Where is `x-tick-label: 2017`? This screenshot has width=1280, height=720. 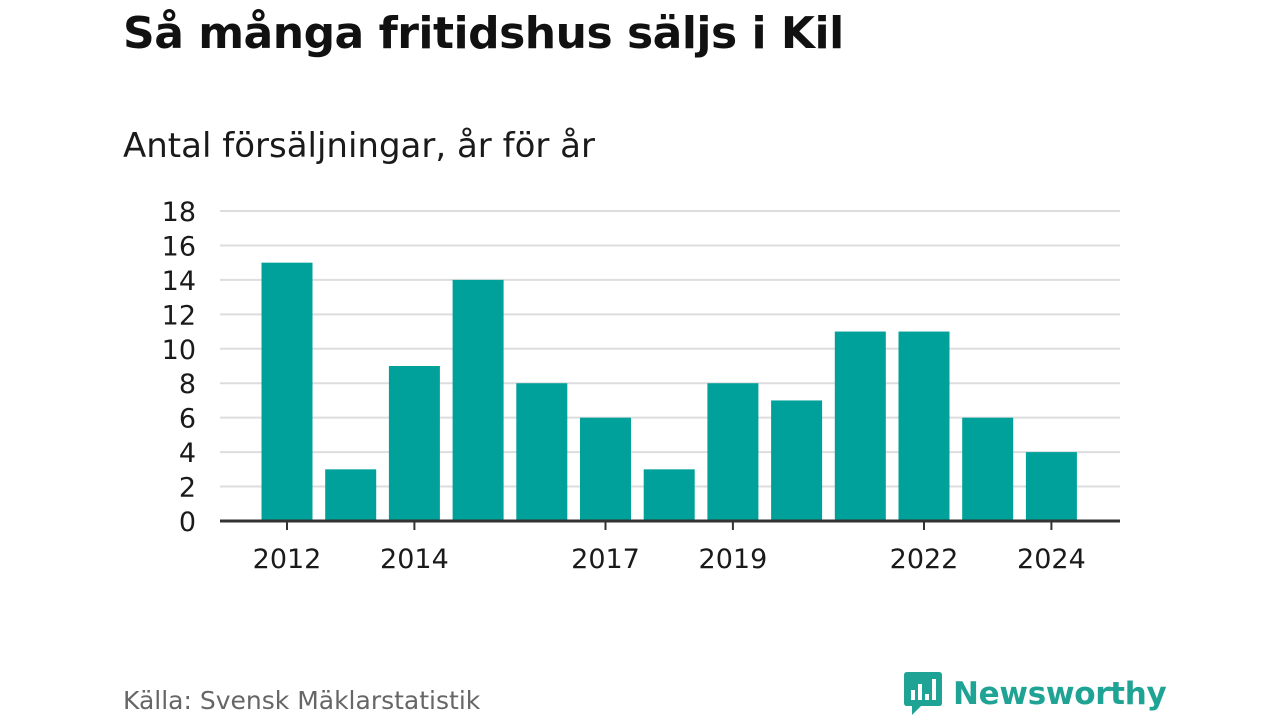
x-tick-label: 2017 is located at coordinates (605, 559).